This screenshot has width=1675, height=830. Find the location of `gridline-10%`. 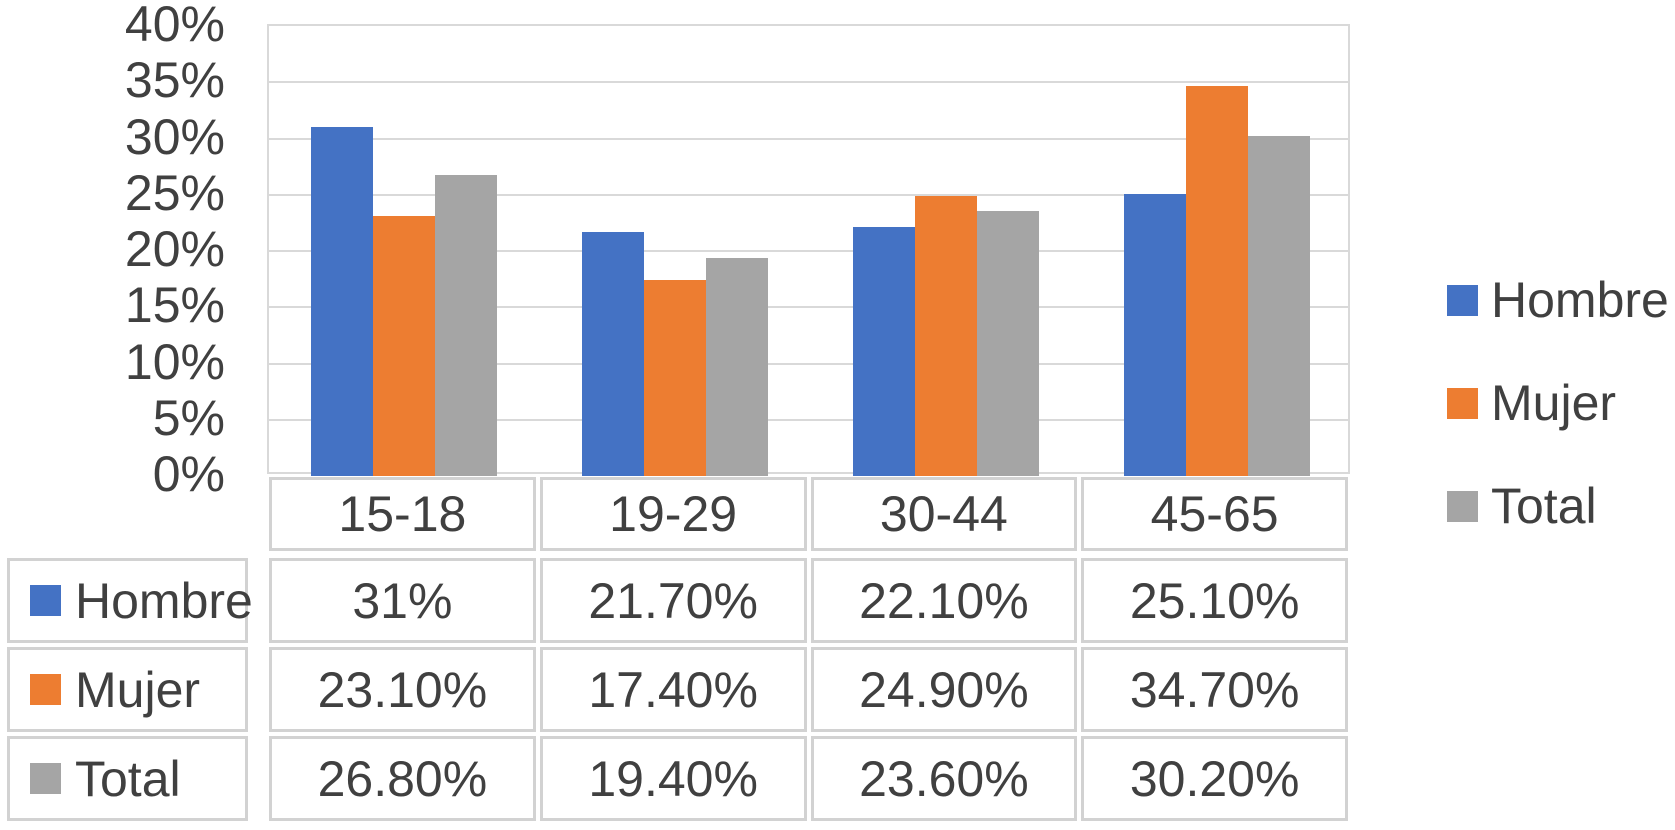

gridline-10% is located at coordinates (808, 363).